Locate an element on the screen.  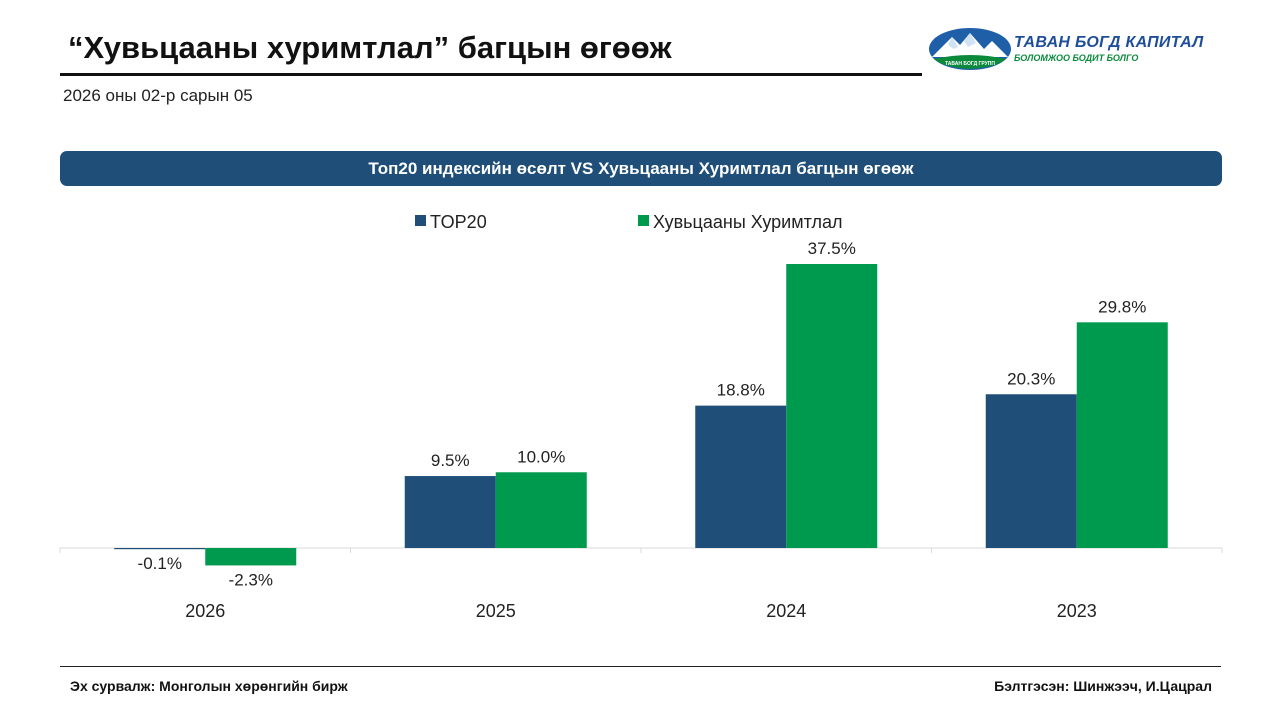
data-label: 37.5% is located at coordinates (832, 248).